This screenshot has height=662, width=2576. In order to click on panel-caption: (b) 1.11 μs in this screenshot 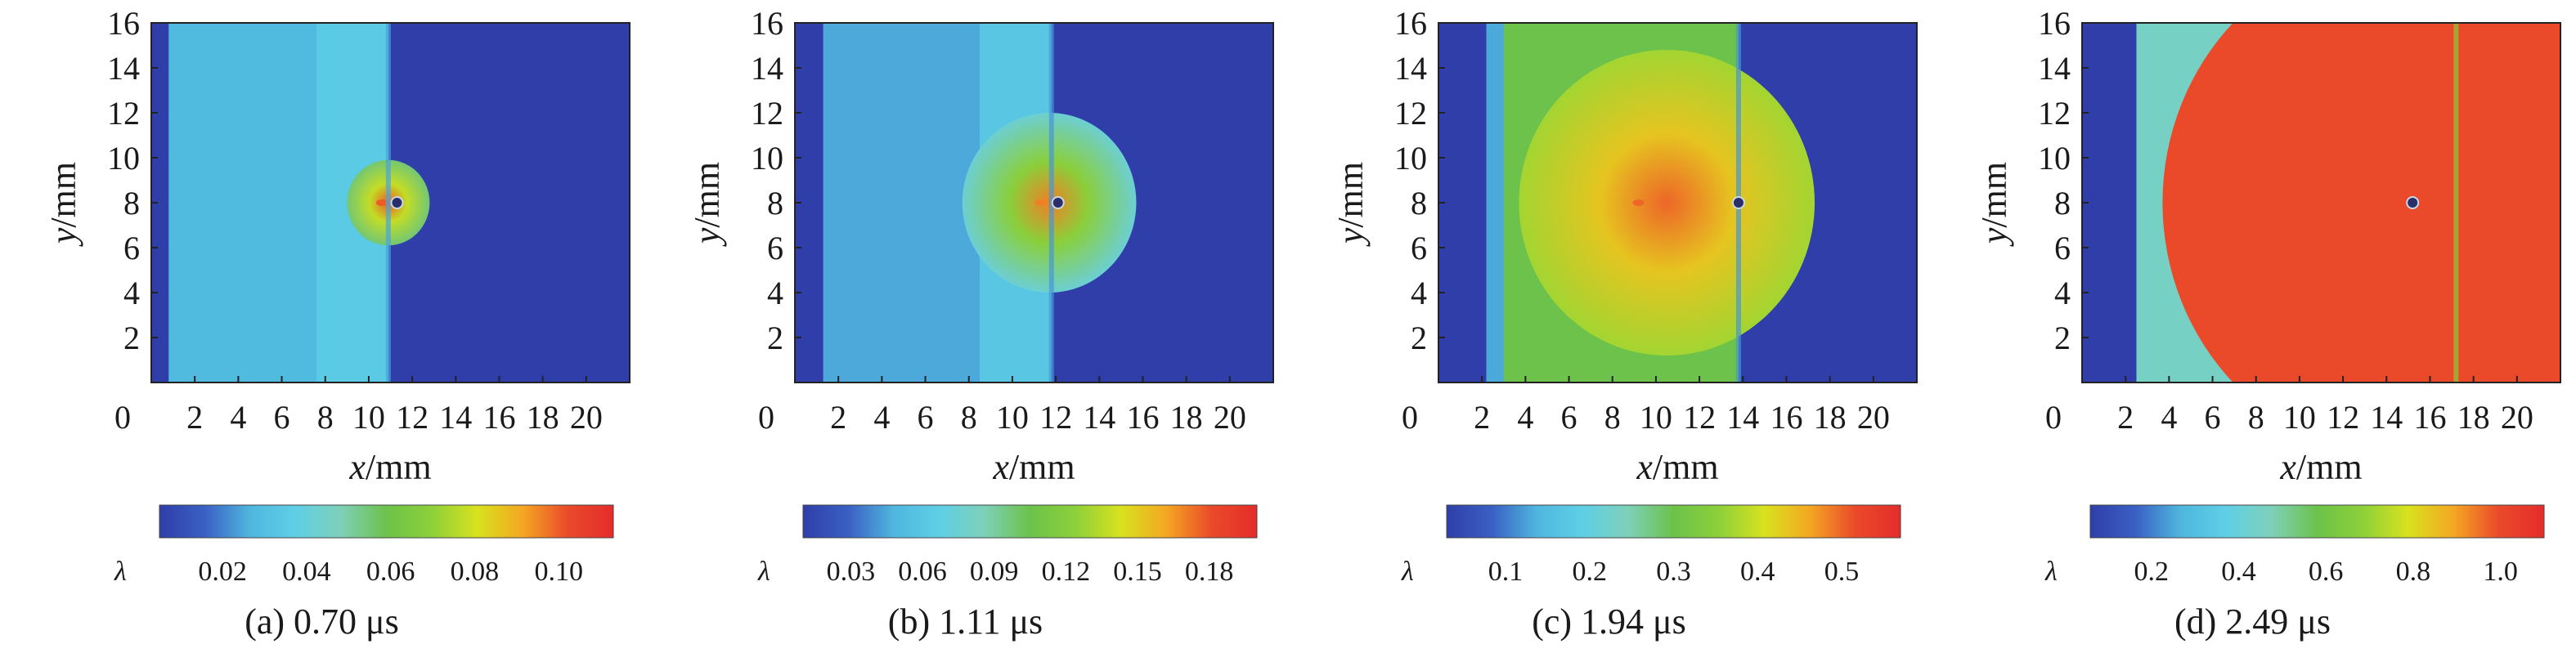, I will do `click(966, 621)`.